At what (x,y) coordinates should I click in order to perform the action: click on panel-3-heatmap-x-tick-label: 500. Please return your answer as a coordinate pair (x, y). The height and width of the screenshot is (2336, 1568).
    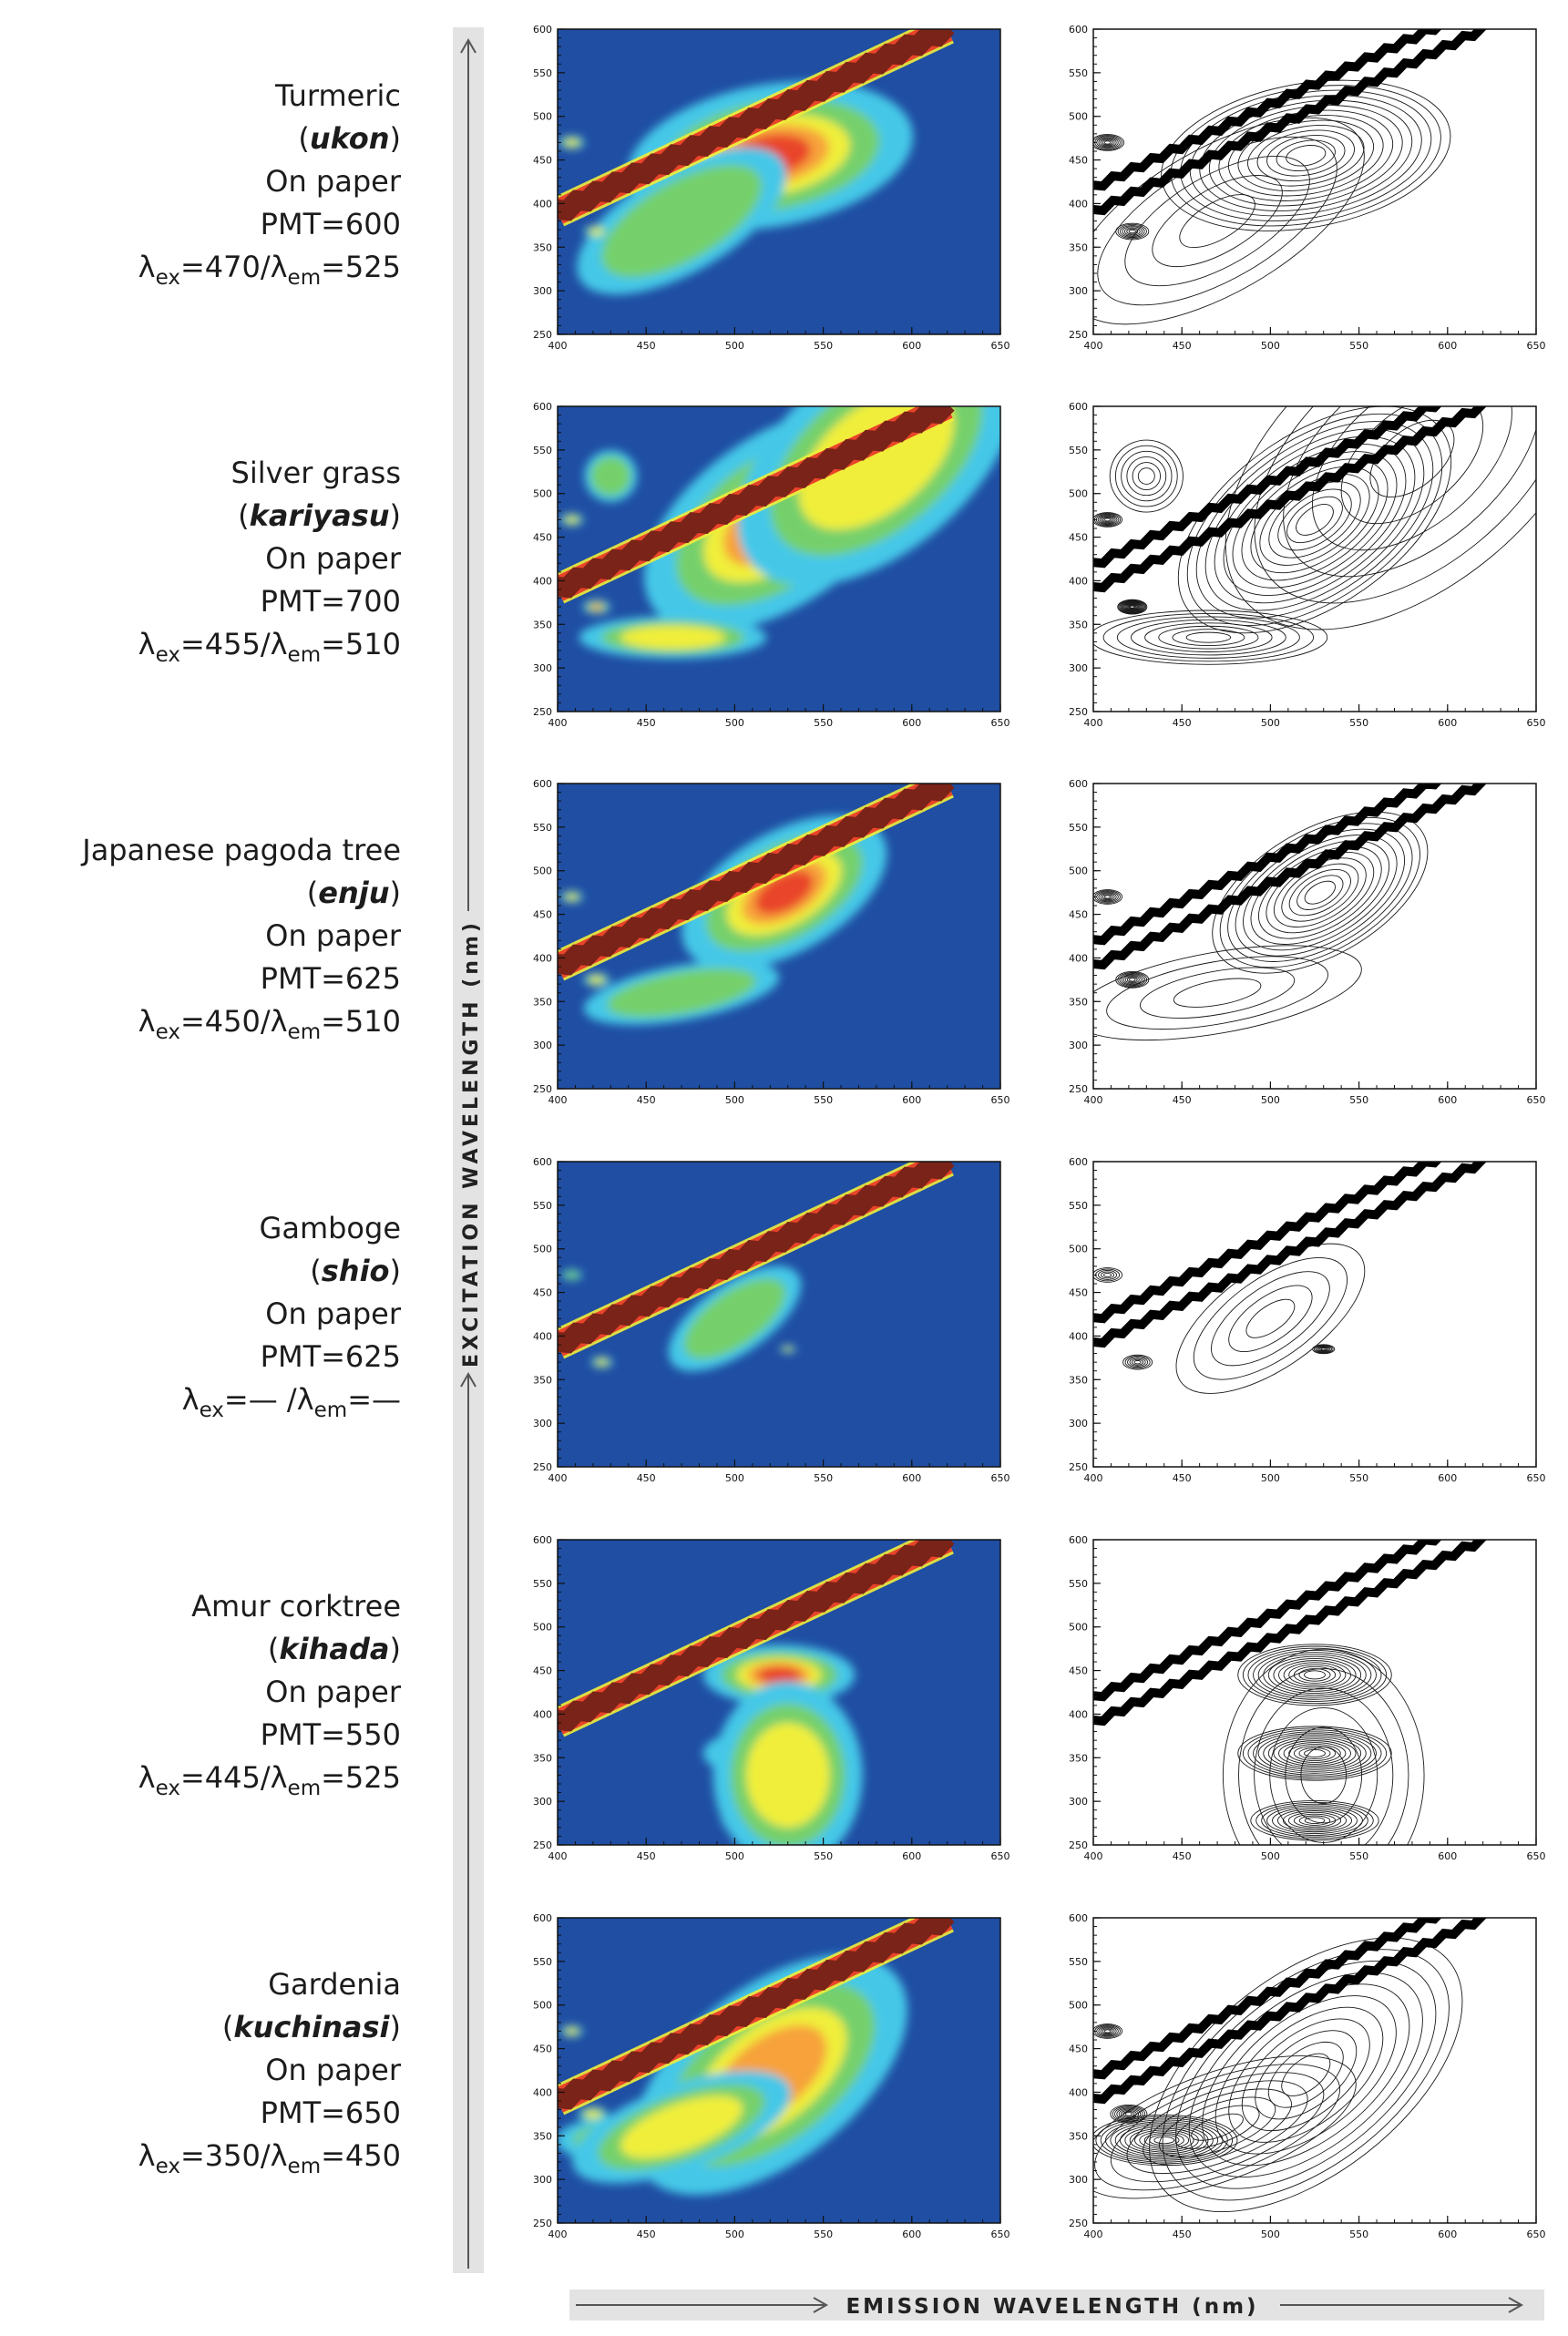
    Looking at the image, I should click on (734, 1100).